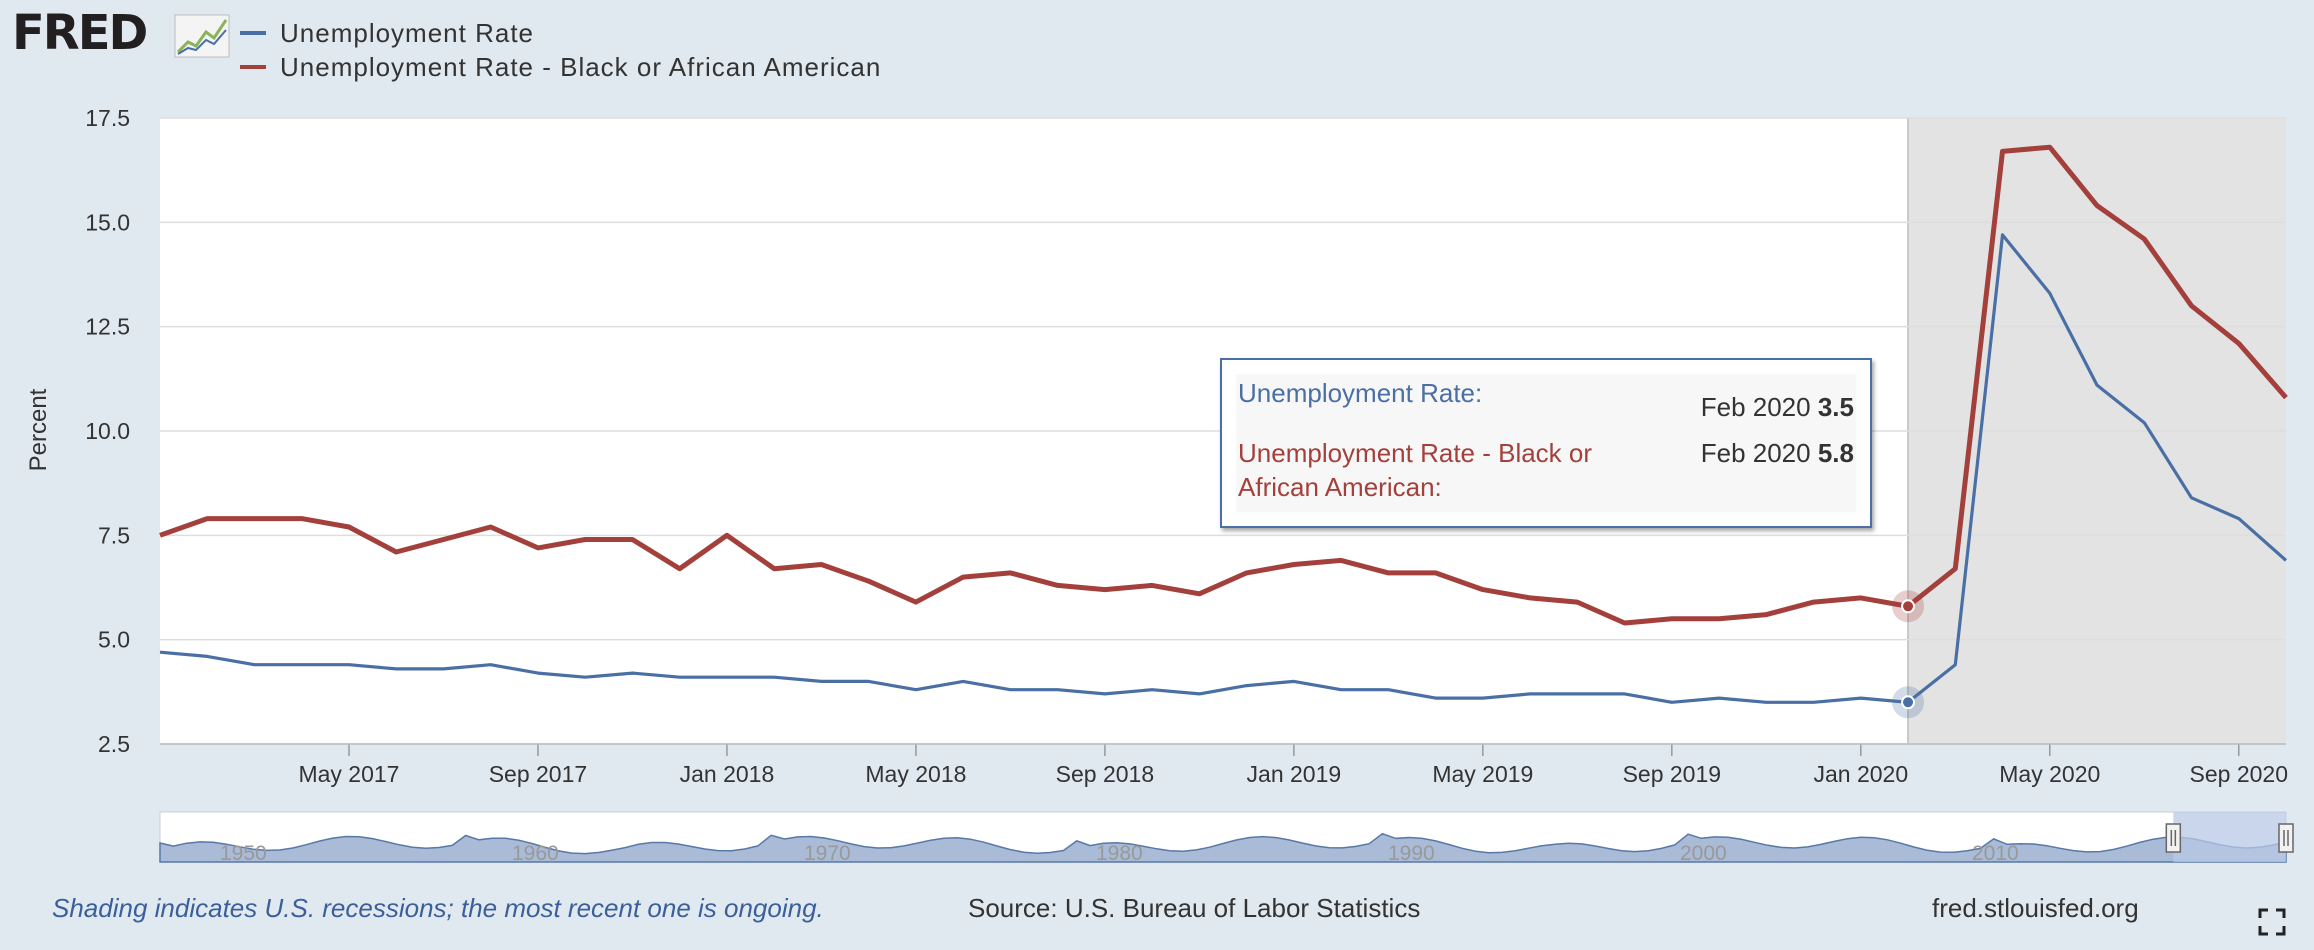  Describe the element at coordinates (114, 744) in the screenshot. I see `y-tick-label: 2.5` at that location.